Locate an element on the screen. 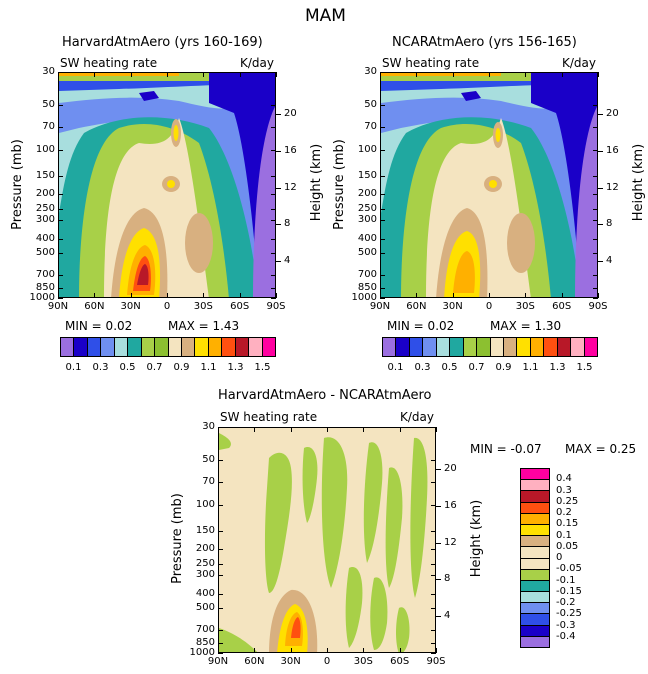 Image resolution: width=648 pixels, height=674 pixels. panel-b-ylabel: Pressure (mb) is located at coordinates (339, 184).